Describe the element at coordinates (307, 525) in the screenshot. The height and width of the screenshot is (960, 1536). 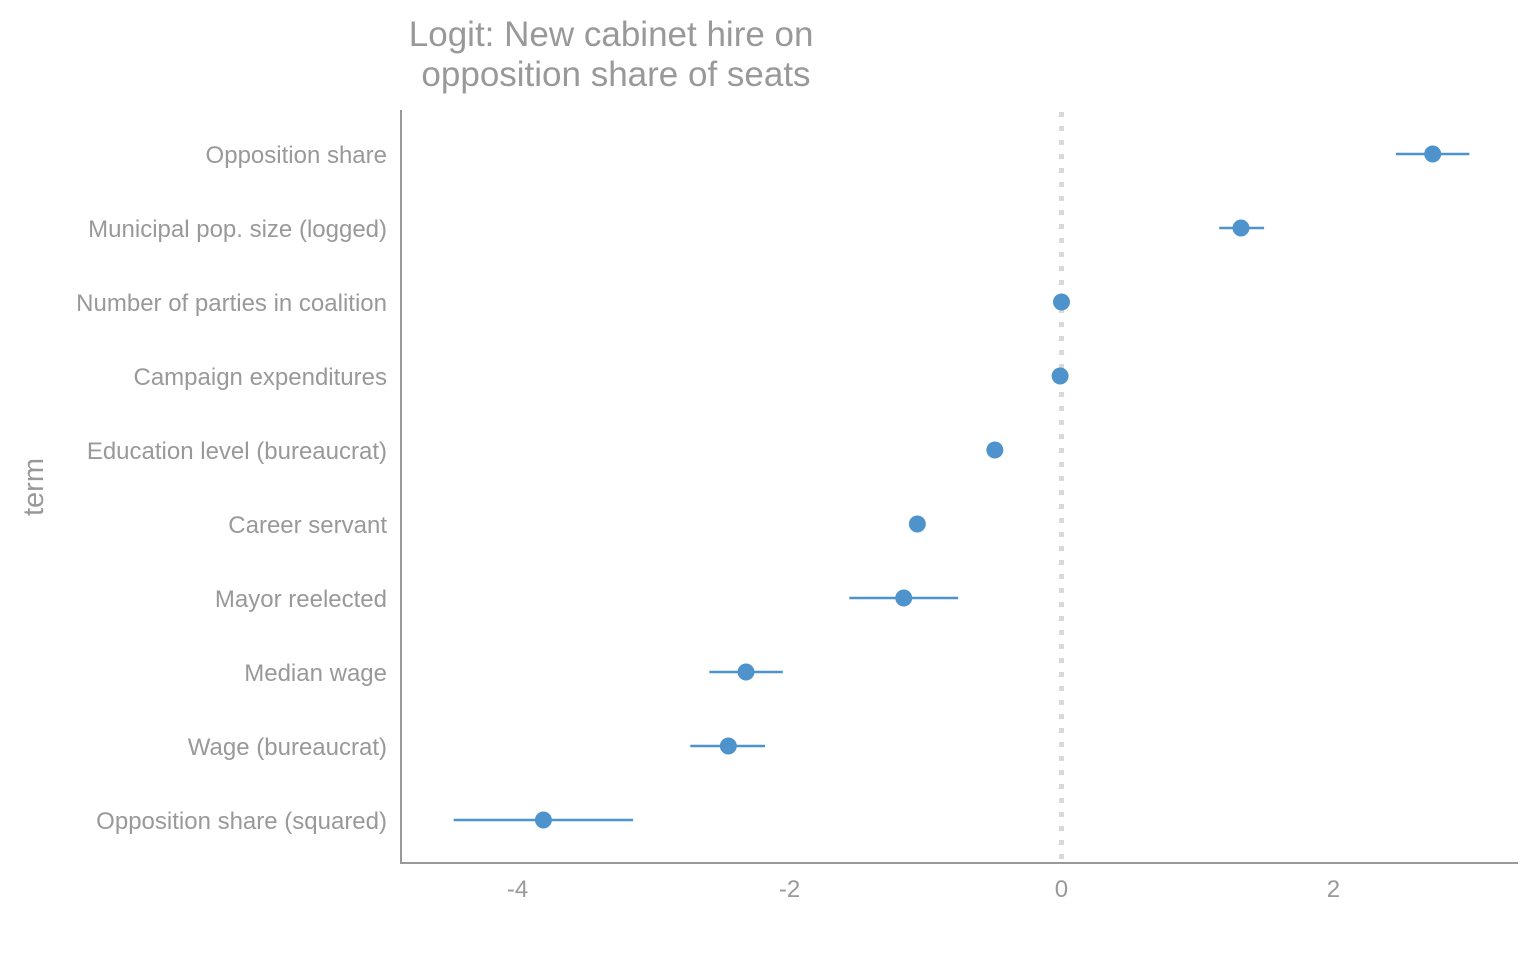
I see `y-tick-label: Career servant` at that location.